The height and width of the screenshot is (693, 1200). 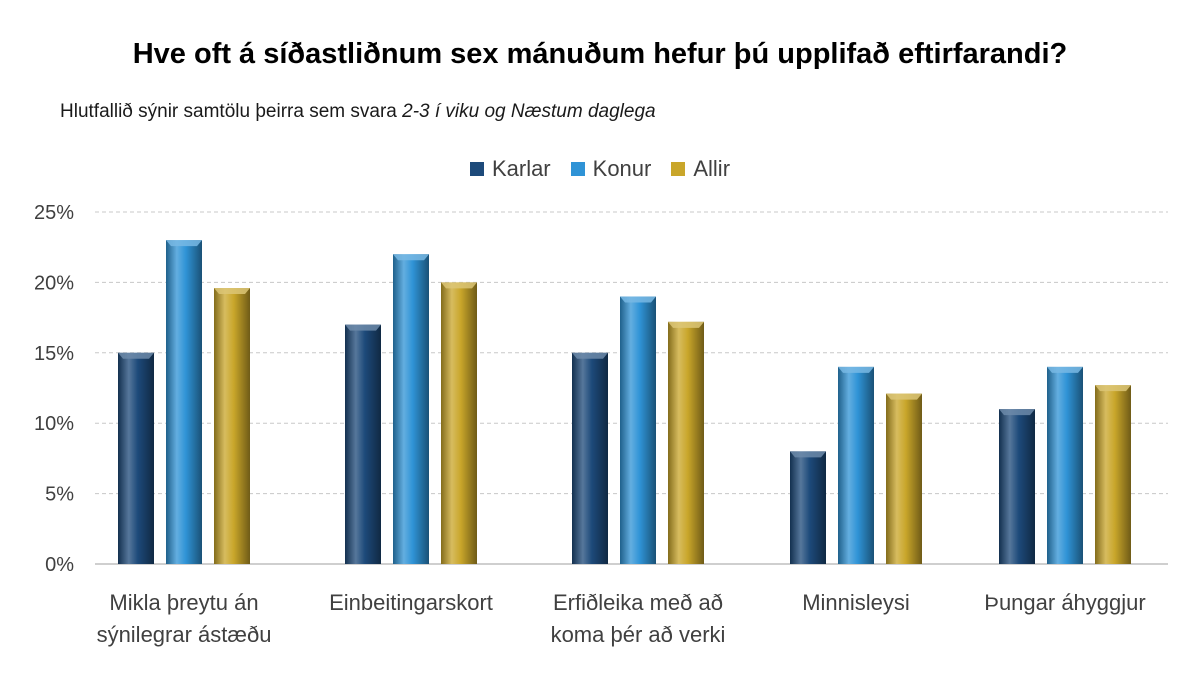 I want to click on x-tick-label: Erfiðleika með að, so click(x=638, y=602).